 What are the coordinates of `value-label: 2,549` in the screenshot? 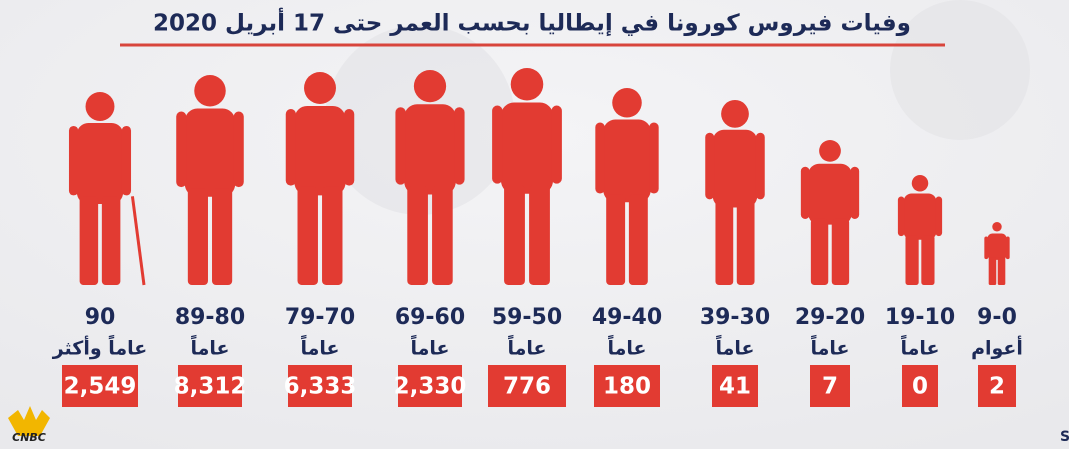 It's located at (100, 387).